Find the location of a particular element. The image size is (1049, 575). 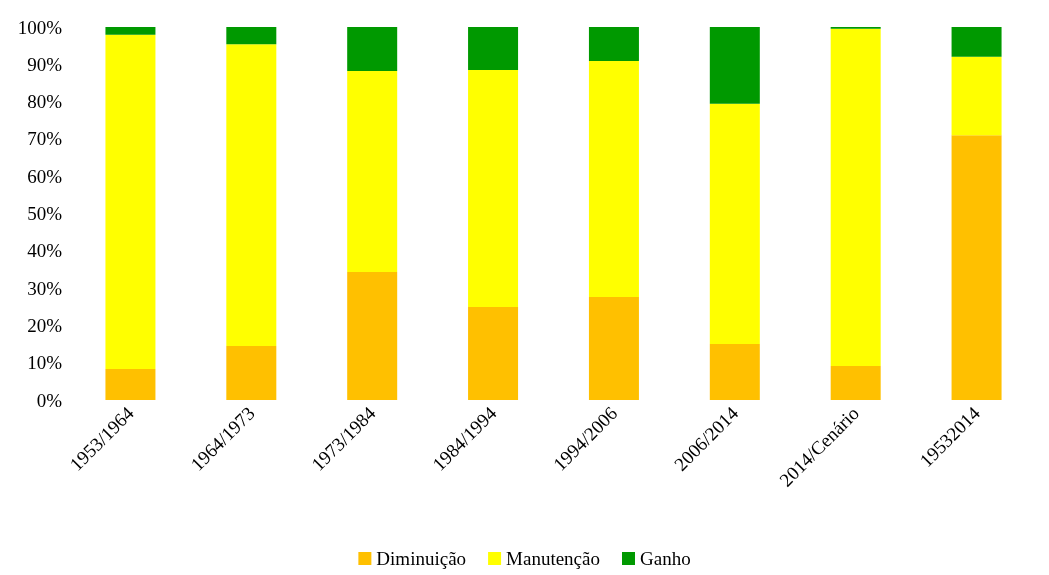

y-tick-label: 40% is located at coordinates (45, 251).